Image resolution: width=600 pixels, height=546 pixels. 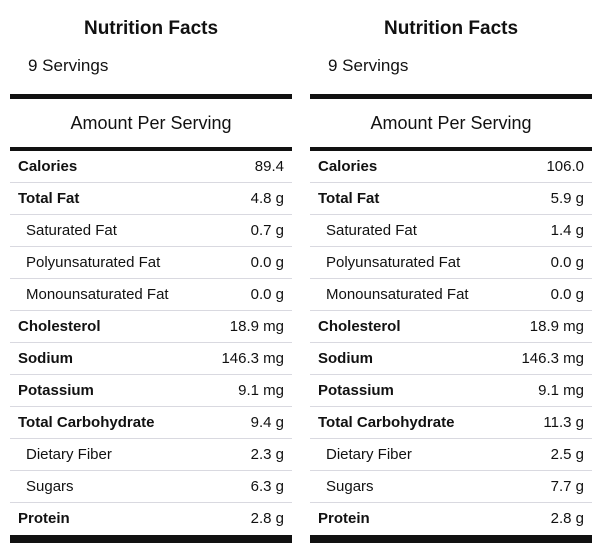 What do you see at coordinates (269, 166) in the screenshot?
I see `nutrient-value: 89.4` at bounding box center [269, 166].